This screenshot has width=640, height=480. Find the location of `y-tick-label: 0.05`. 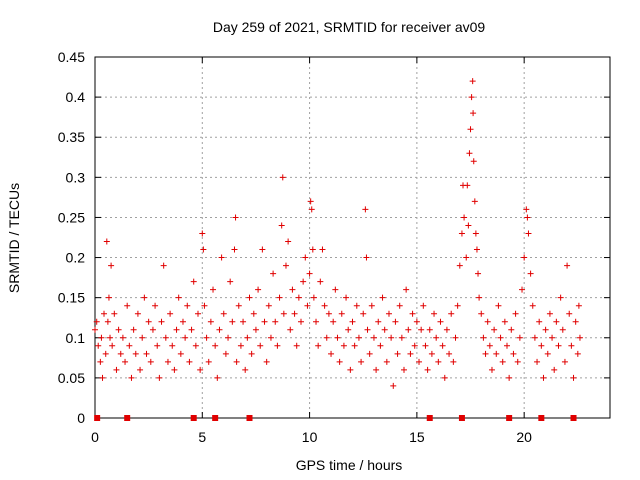

y-tick-label: 0.05 is located at coordinates (71, 378).